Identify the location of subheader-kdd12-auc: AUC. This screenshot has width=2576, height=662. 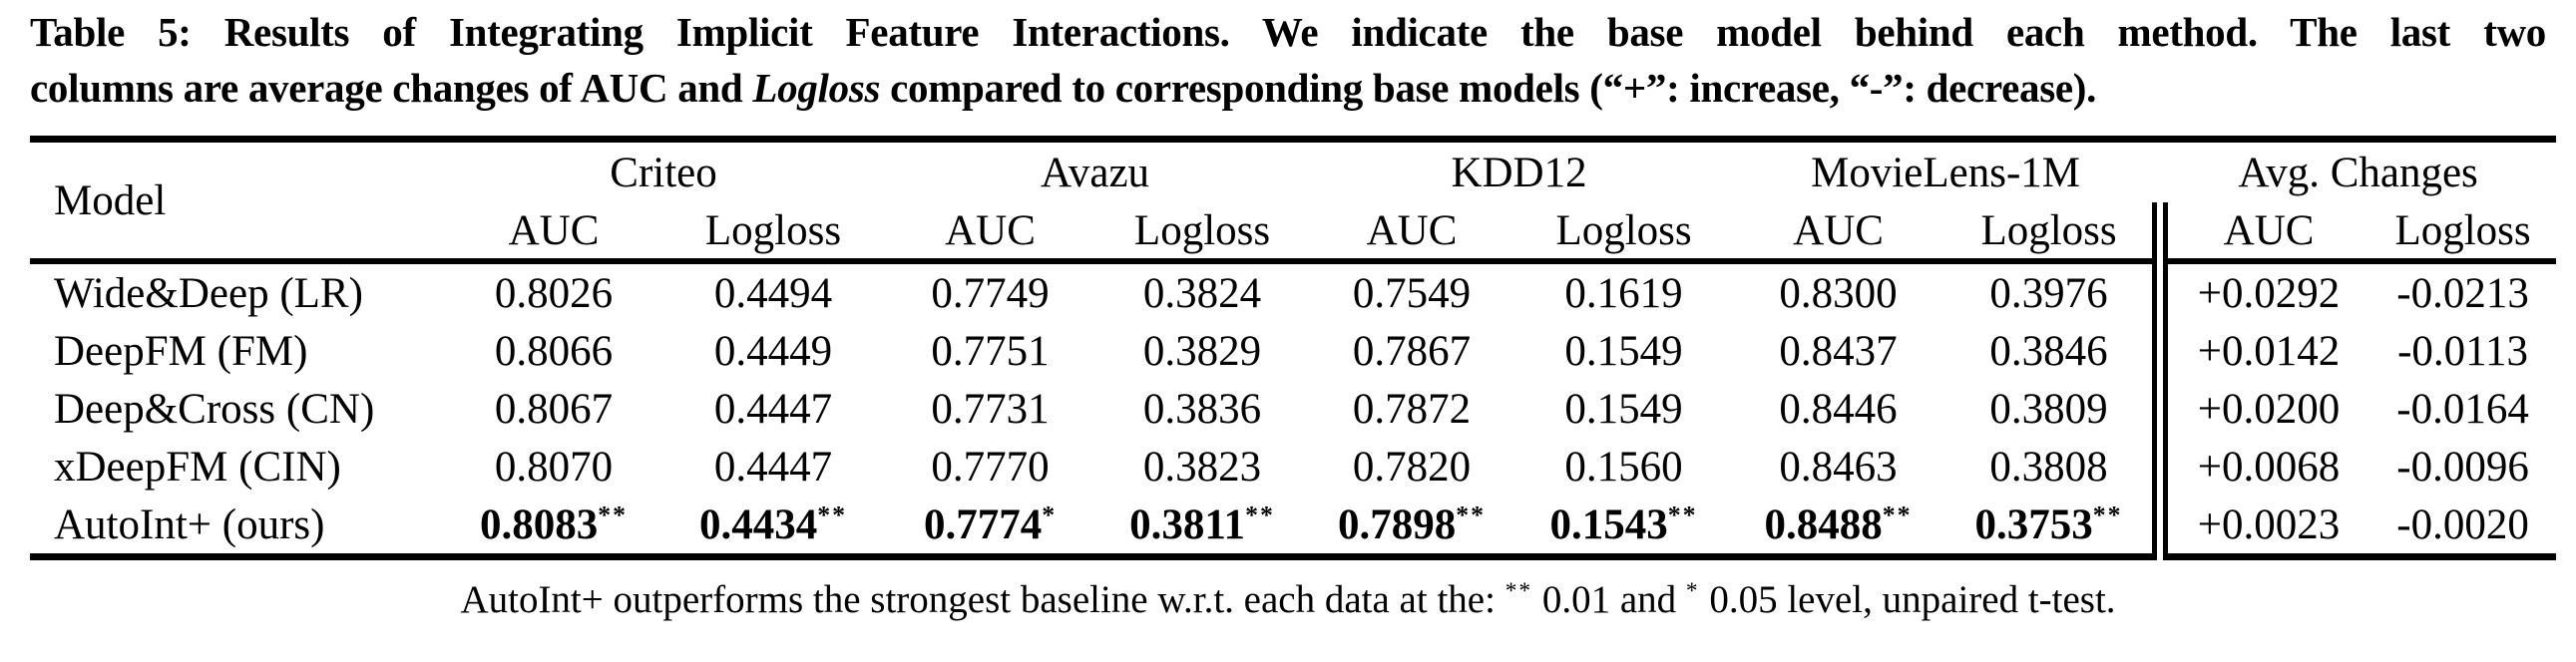
(1412, 230).